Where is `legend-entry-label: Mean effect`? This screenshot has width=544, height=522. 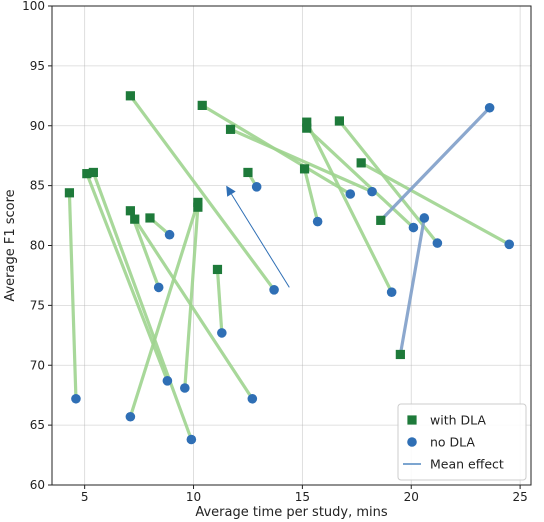 legend-entry-label: Mean effect is located at coordinates (467, 464).